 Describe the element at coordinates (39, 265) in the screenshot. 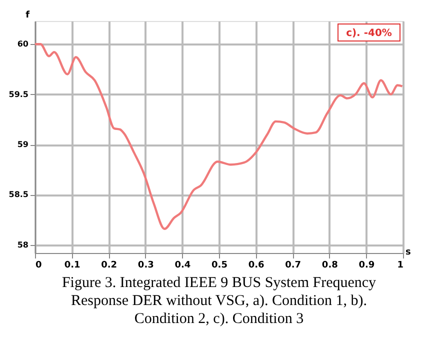

I see `x-tick-label: 0` at that location.